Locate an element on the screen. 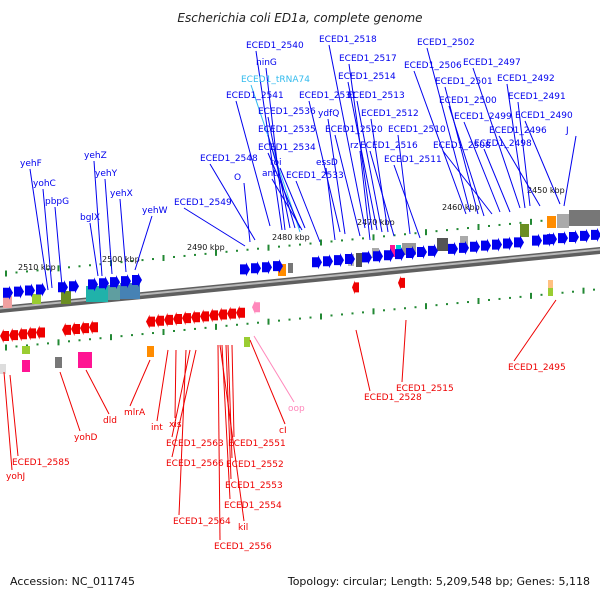  gene-label: dld is located at coordinates (110, 421).